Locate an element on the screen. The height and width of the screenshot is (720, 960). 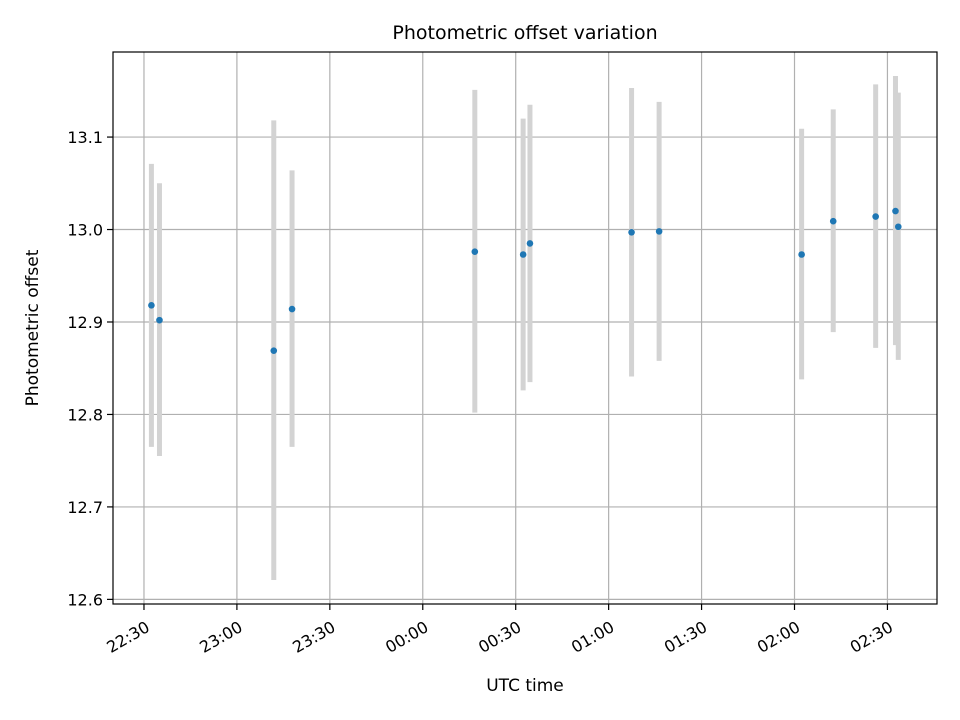
chart-title: Photometric offset variation is located at coordinates (524, 33).